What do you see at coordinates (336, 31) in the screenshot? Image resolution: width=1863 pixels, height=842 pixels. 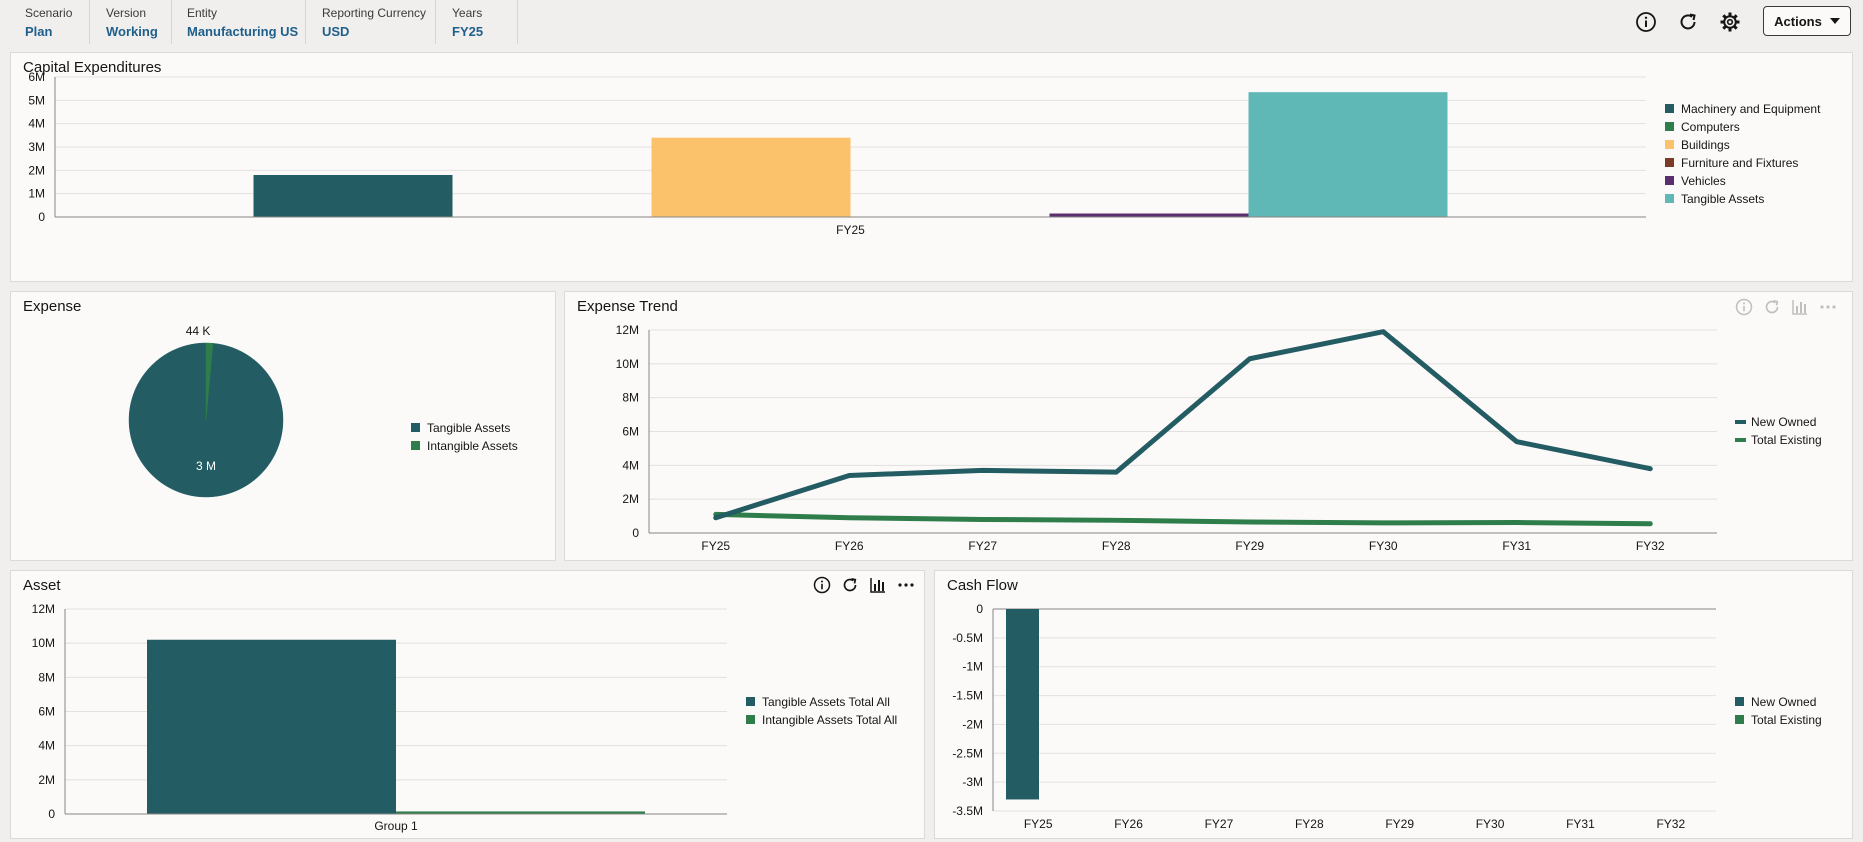 I see `pov-value: USD` at bounding box center [336, 31].